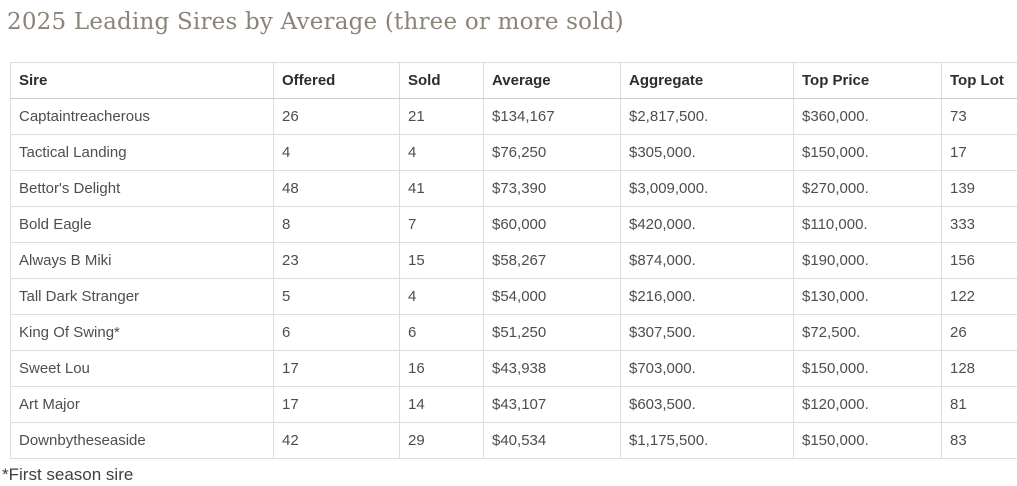 Image resolution: width=1017 pixels, height=486 pixels. Describe the element at coordinates (979, 440) in the screenshot. I see `cell-top-lot: 83` at that location.